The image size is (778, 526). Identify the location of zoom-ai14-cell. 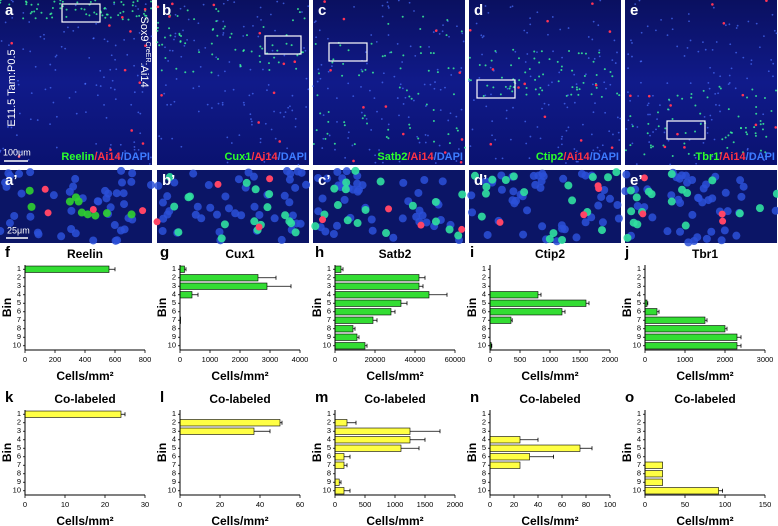
(500, 222).